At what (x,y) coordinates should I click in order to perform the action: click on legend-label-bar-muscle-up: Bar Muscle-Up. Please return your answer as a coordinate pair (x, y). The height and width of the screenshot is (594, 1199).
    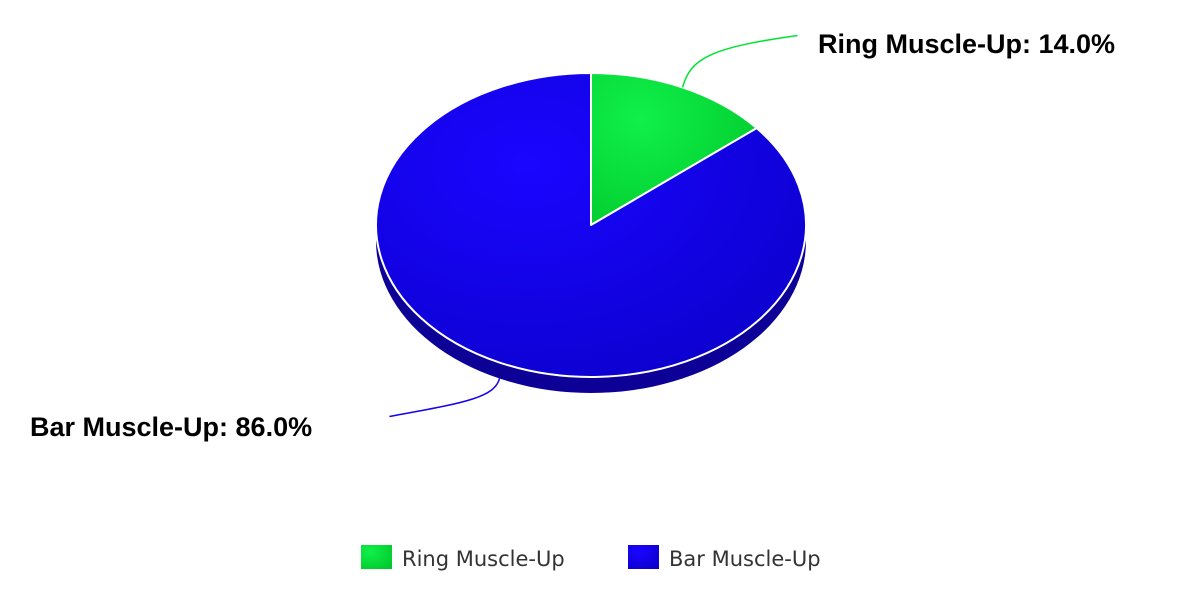
    Looking at the image, I should click on (745, 559).